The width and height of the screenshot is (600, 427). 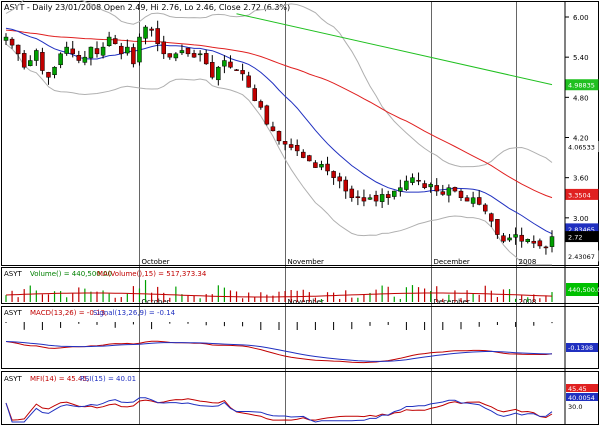 I want to click on price-marker-label: 4.06533, so click(x=581, y=148).